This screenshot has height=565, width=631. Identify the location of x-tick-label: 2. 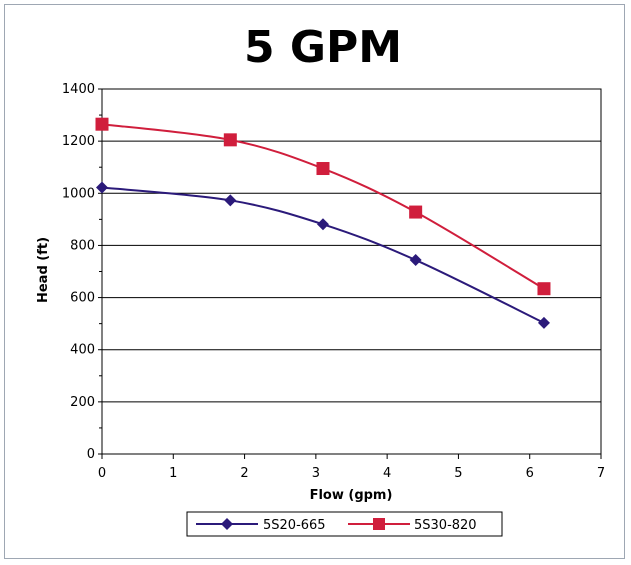
(244, 473).